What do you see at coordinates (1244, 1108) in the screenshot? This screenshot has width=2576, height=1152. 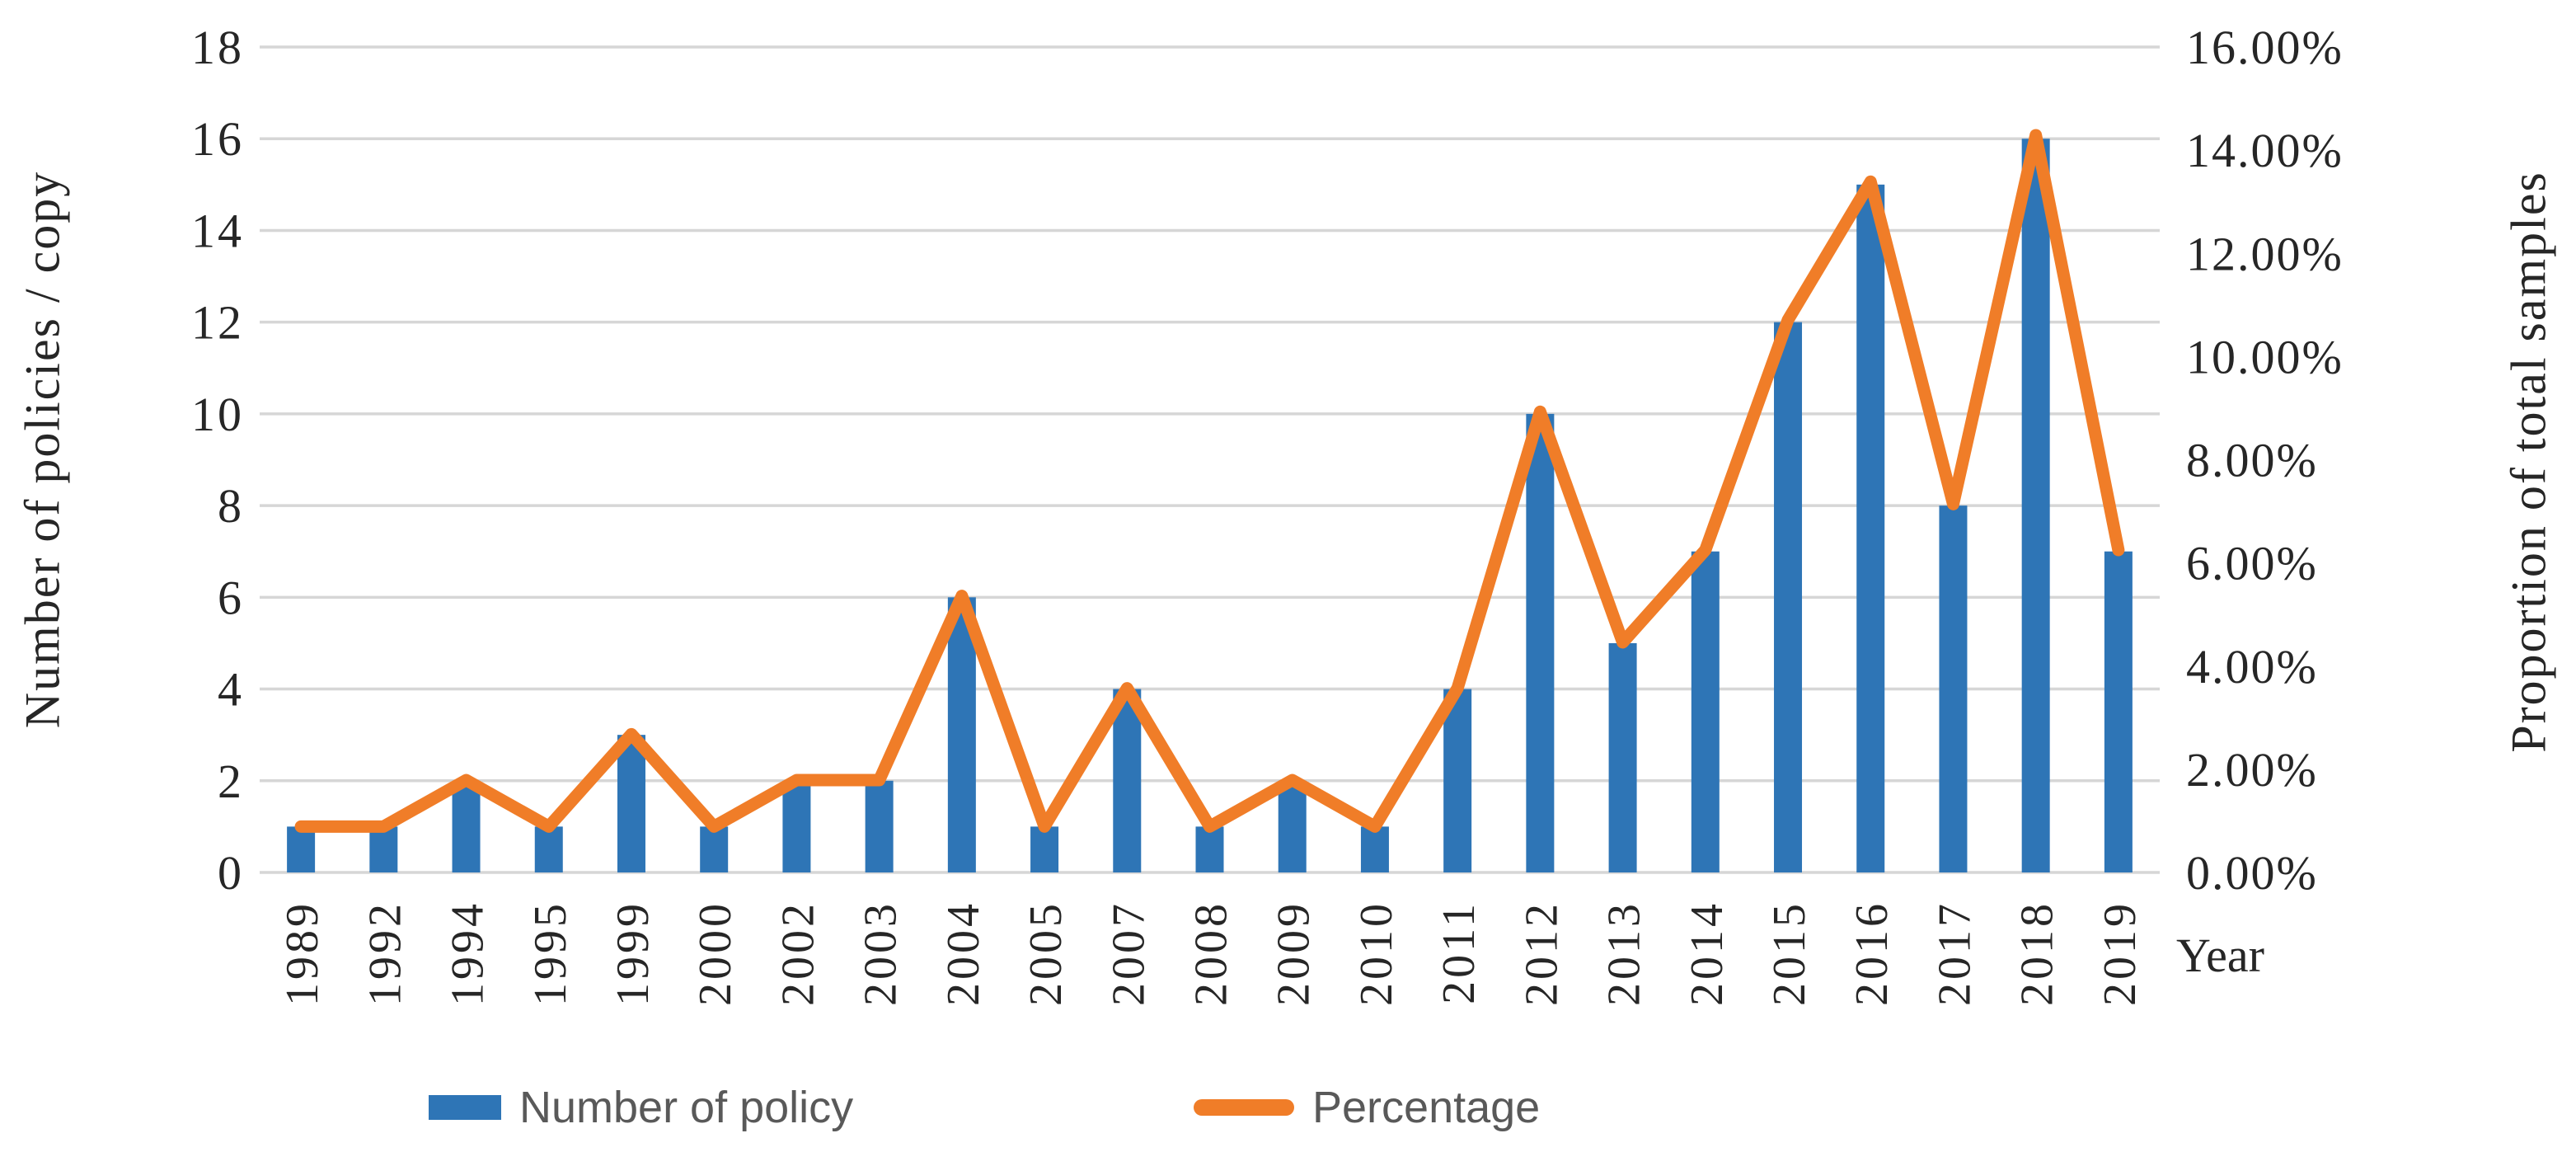 I see `legend-line-swatch` at bounding box center [1244, 1108].